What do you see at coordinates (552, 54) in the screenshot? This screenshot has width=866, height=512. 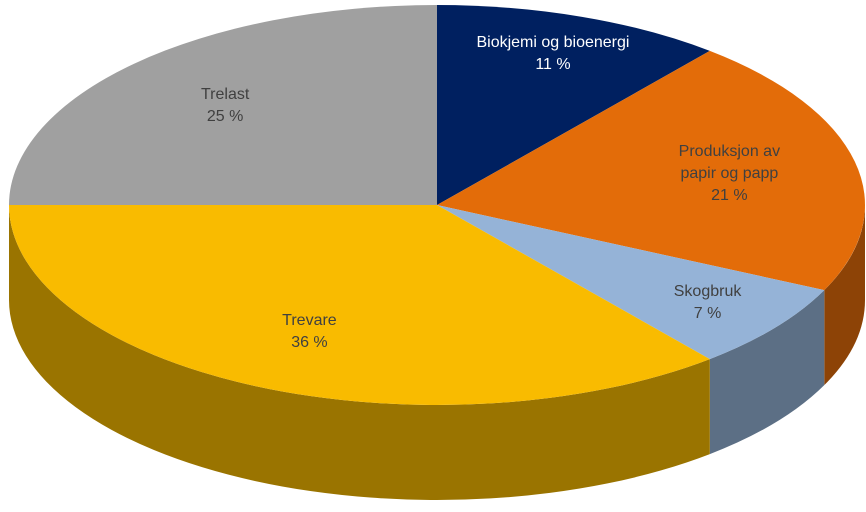 I see `slice-label: Biokjemi og bioenergi 11 %` at bounding box center [552, 54].